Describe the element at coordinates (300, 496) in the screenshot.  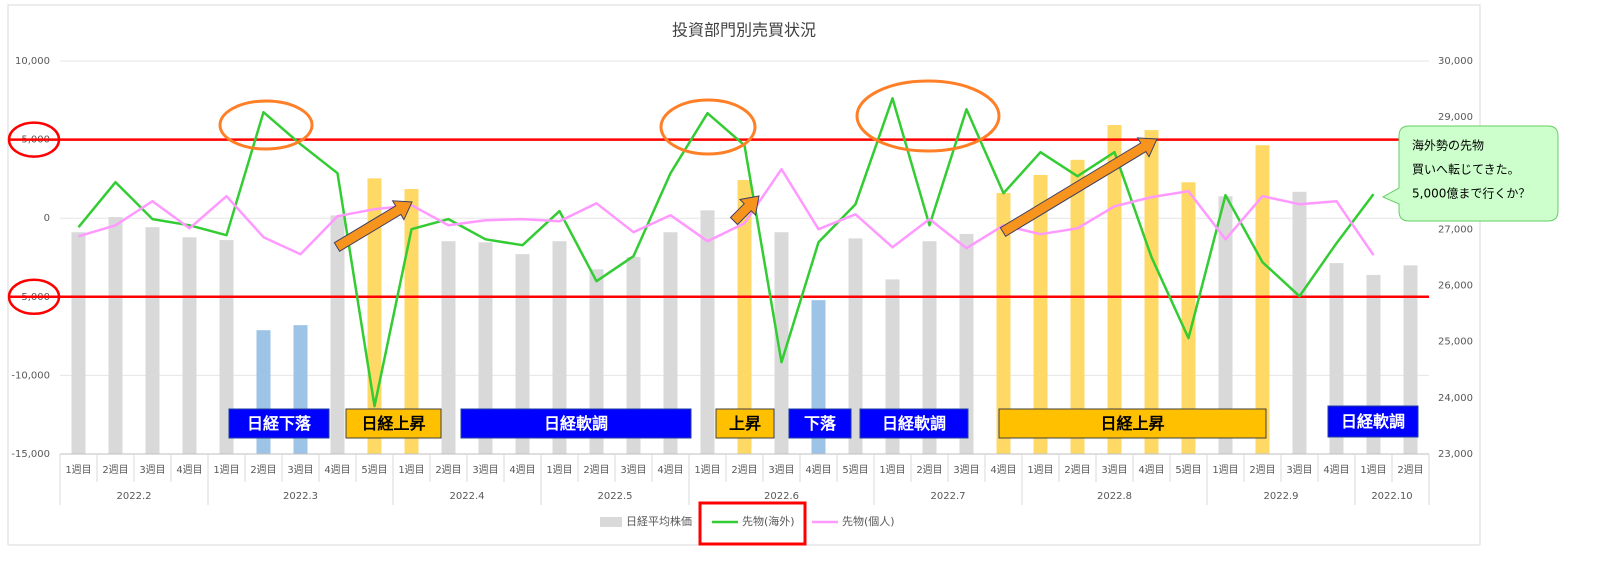
I see `group-label: 2022.3` at that location.